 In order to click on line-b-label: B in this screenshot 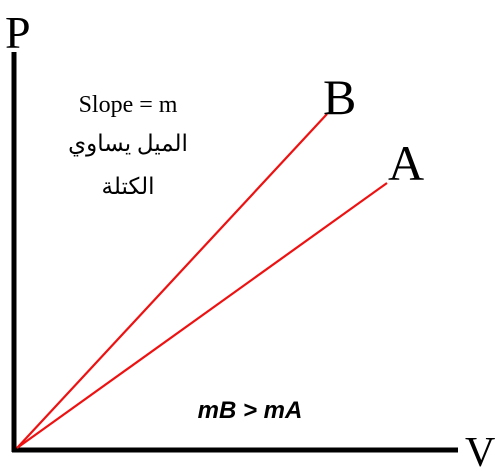, I will do `click(339, 97)`.